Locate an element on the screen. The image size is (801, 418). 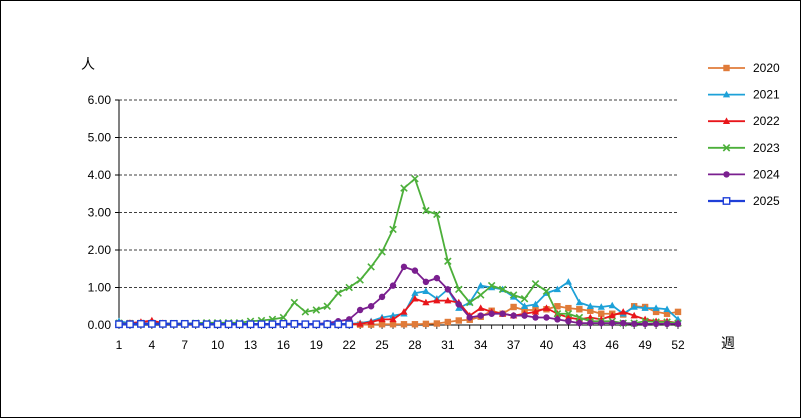
x-tick-labels: 1 4 7 10 13 16 19 22 25 28 31 34 37 40 43 46 49 52 is located at coordinates (400, 345).